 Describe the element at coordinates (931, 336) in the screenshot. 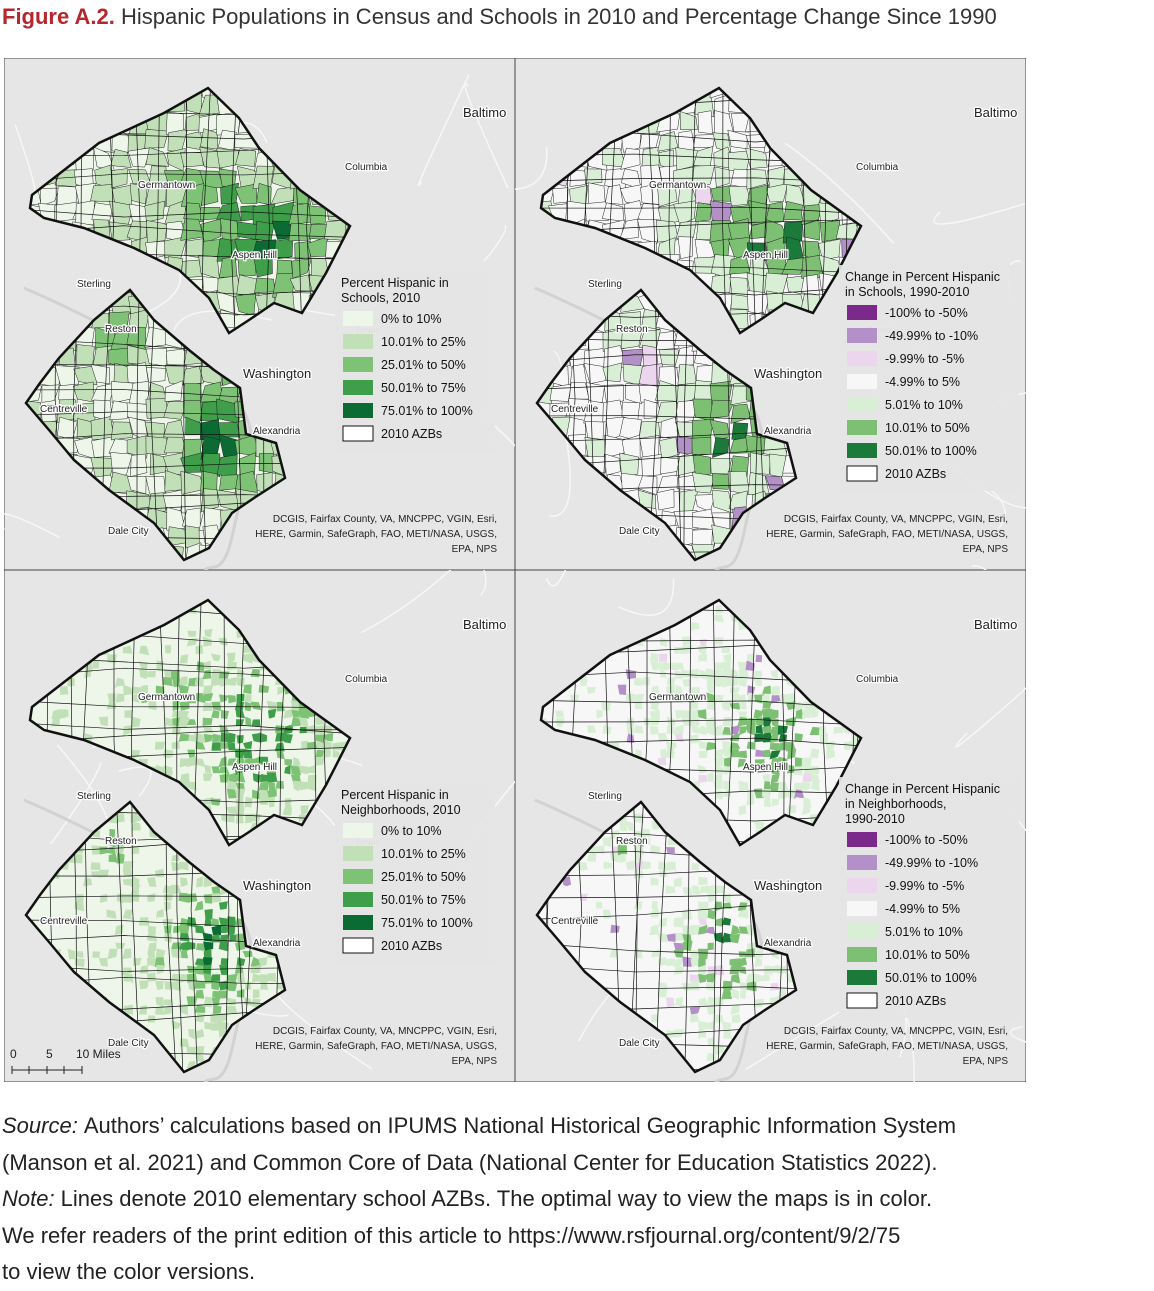

I see `legend-label: -49.99% to -10%` at that location.